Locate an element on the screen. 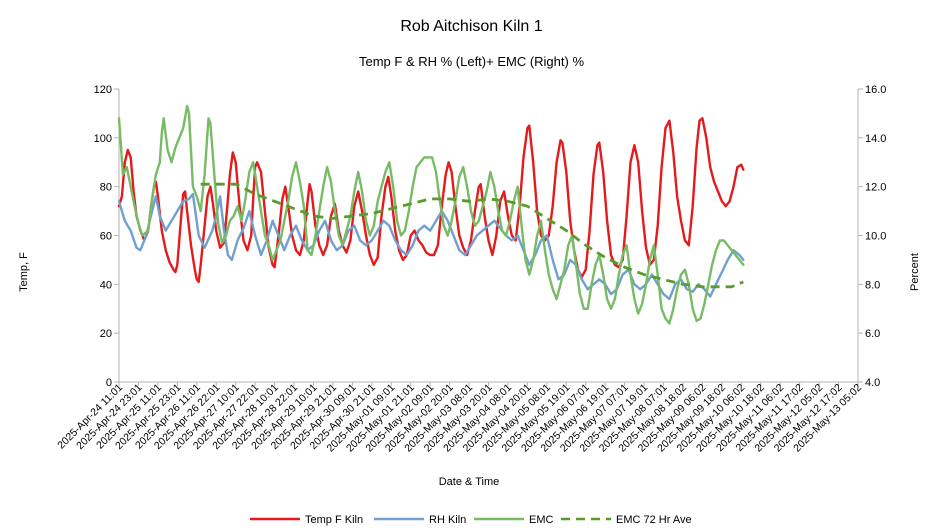  legend-label: EMC is located at coordinates (541, 520).